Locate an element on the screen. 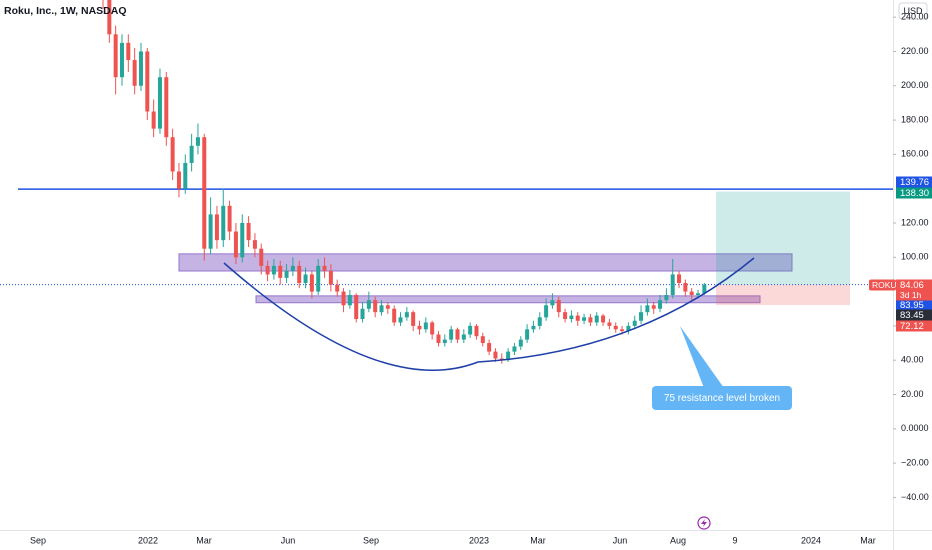 Image resolution: width=932 pixels, height=550 pixels. callout-text: 75 resistance level broken is located at coordinates (722, 398).